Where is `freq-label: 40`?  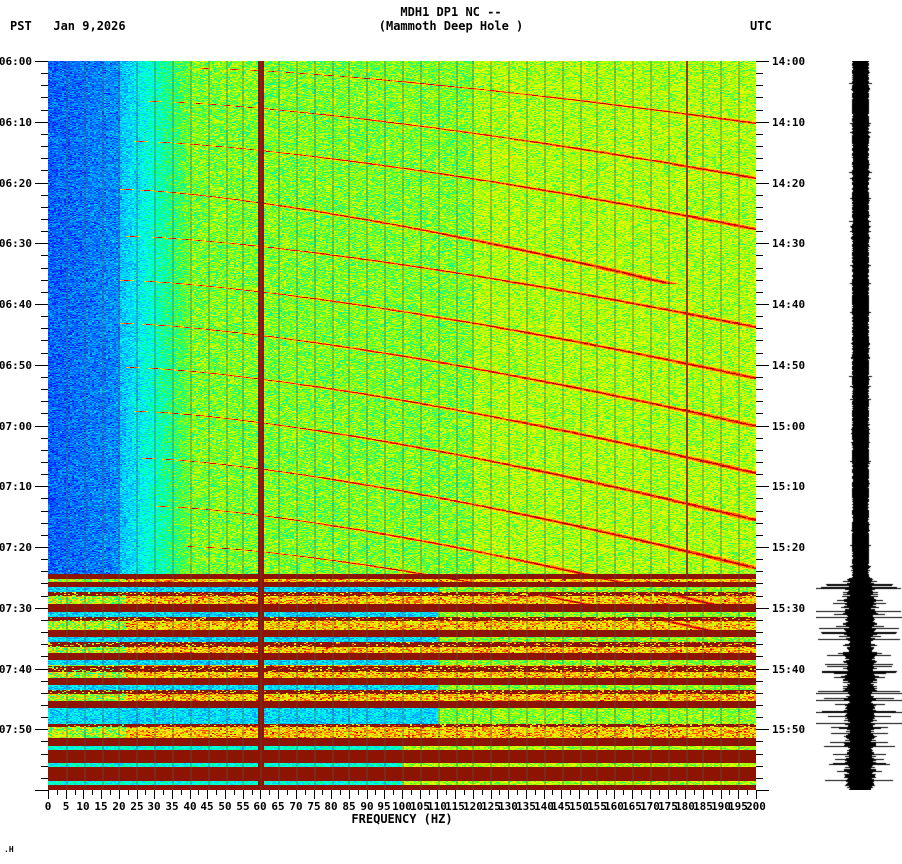
freq-label: 40 is located at coordinates (190, 806).